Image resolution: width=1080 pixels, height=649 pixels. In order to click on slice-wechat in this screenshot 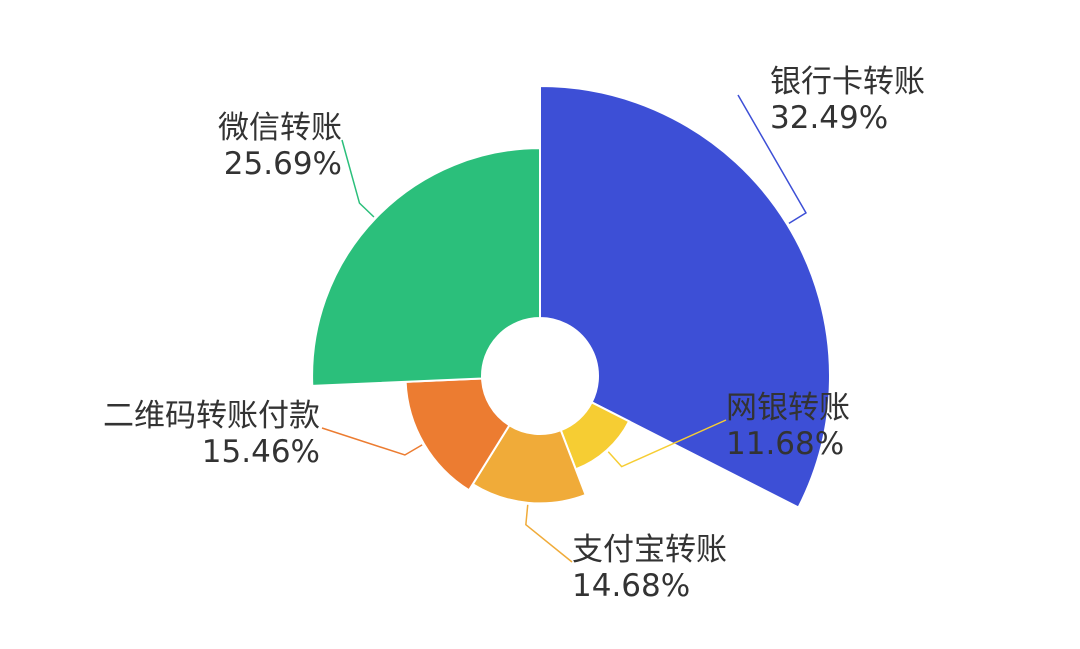, I will do `click(426, 267)`.